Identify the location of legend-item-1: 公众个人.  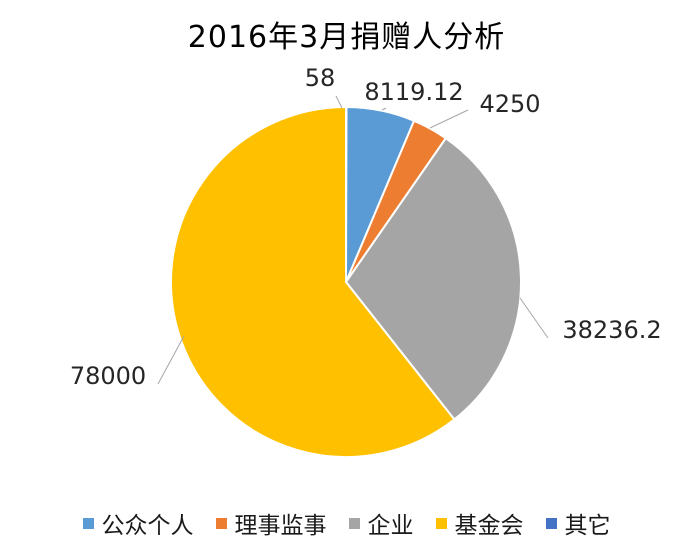
(138, 523).